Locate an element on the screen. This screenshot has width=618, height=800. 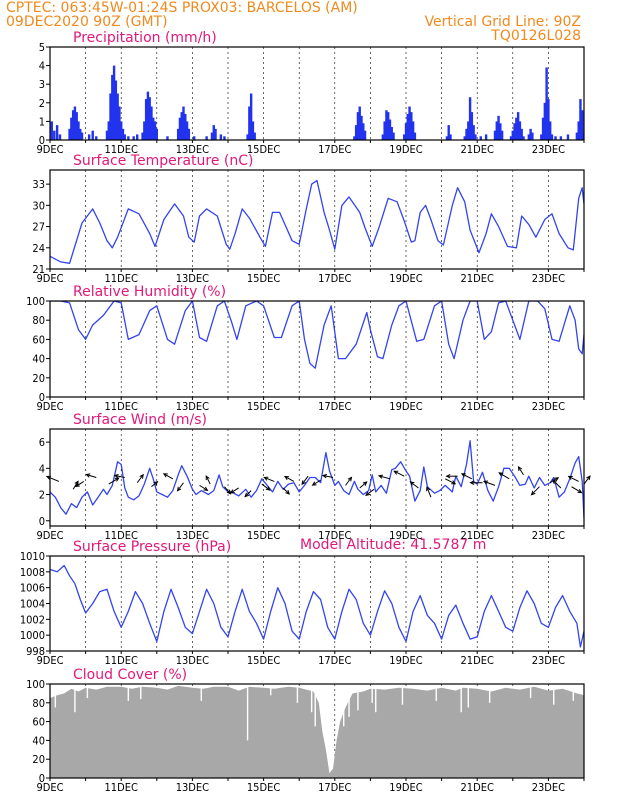
x-tick-label: 21DEC is located at coordinates (477, 149).